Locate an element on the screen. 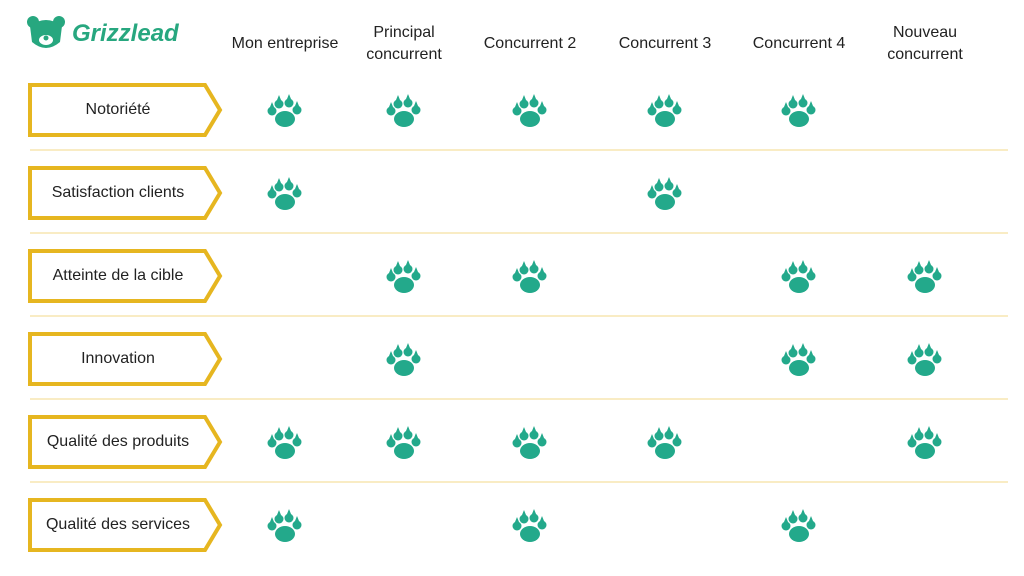 The image size is (1024, 576). logo-text: Grizzlead is located at coordinates (125, 33).